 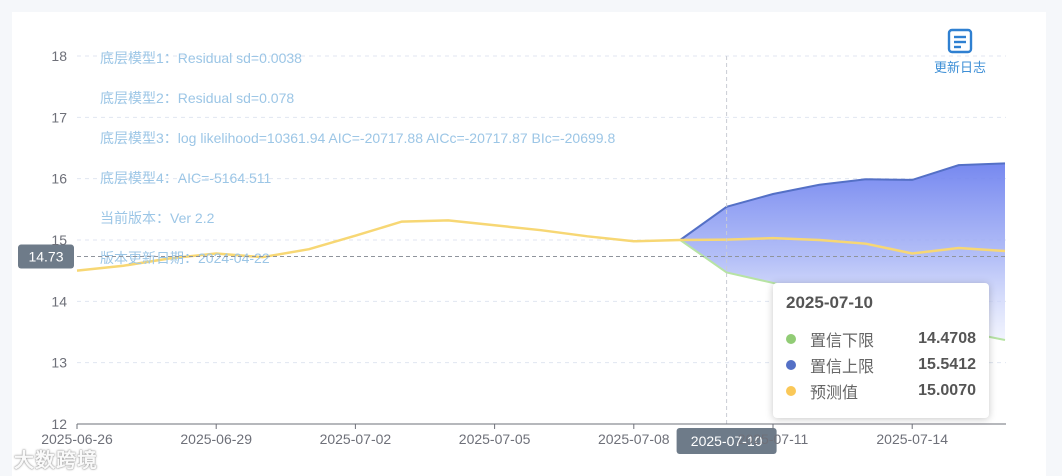 I want to click on x-tick-label: 2025-06-29, so click(x=216, y=439).